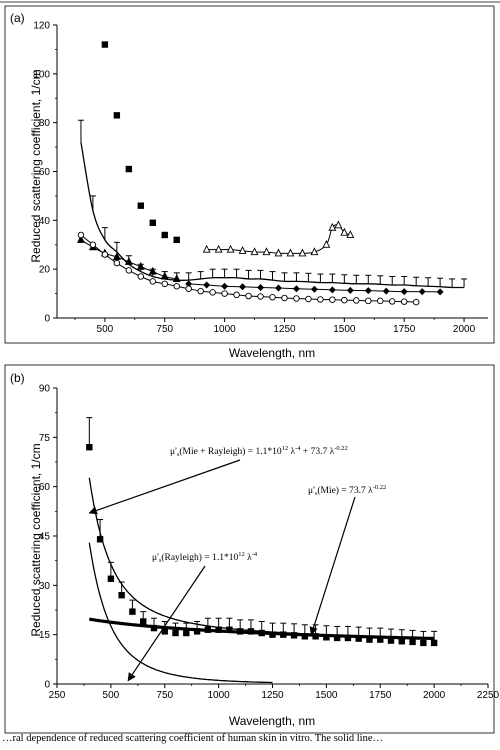 The image size is (500, 750). I want to click on panel-b-x-tick-label: 1500, so click(326, 695).